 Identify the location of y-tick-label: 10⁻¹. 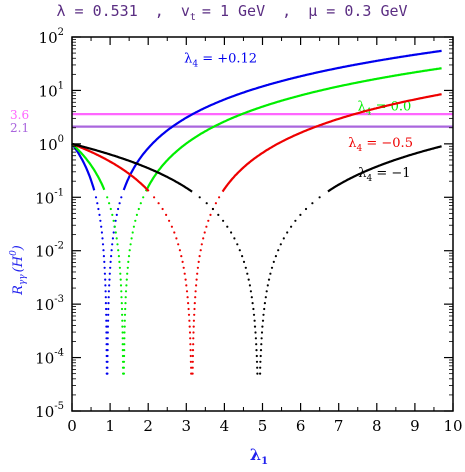
(49, 197).